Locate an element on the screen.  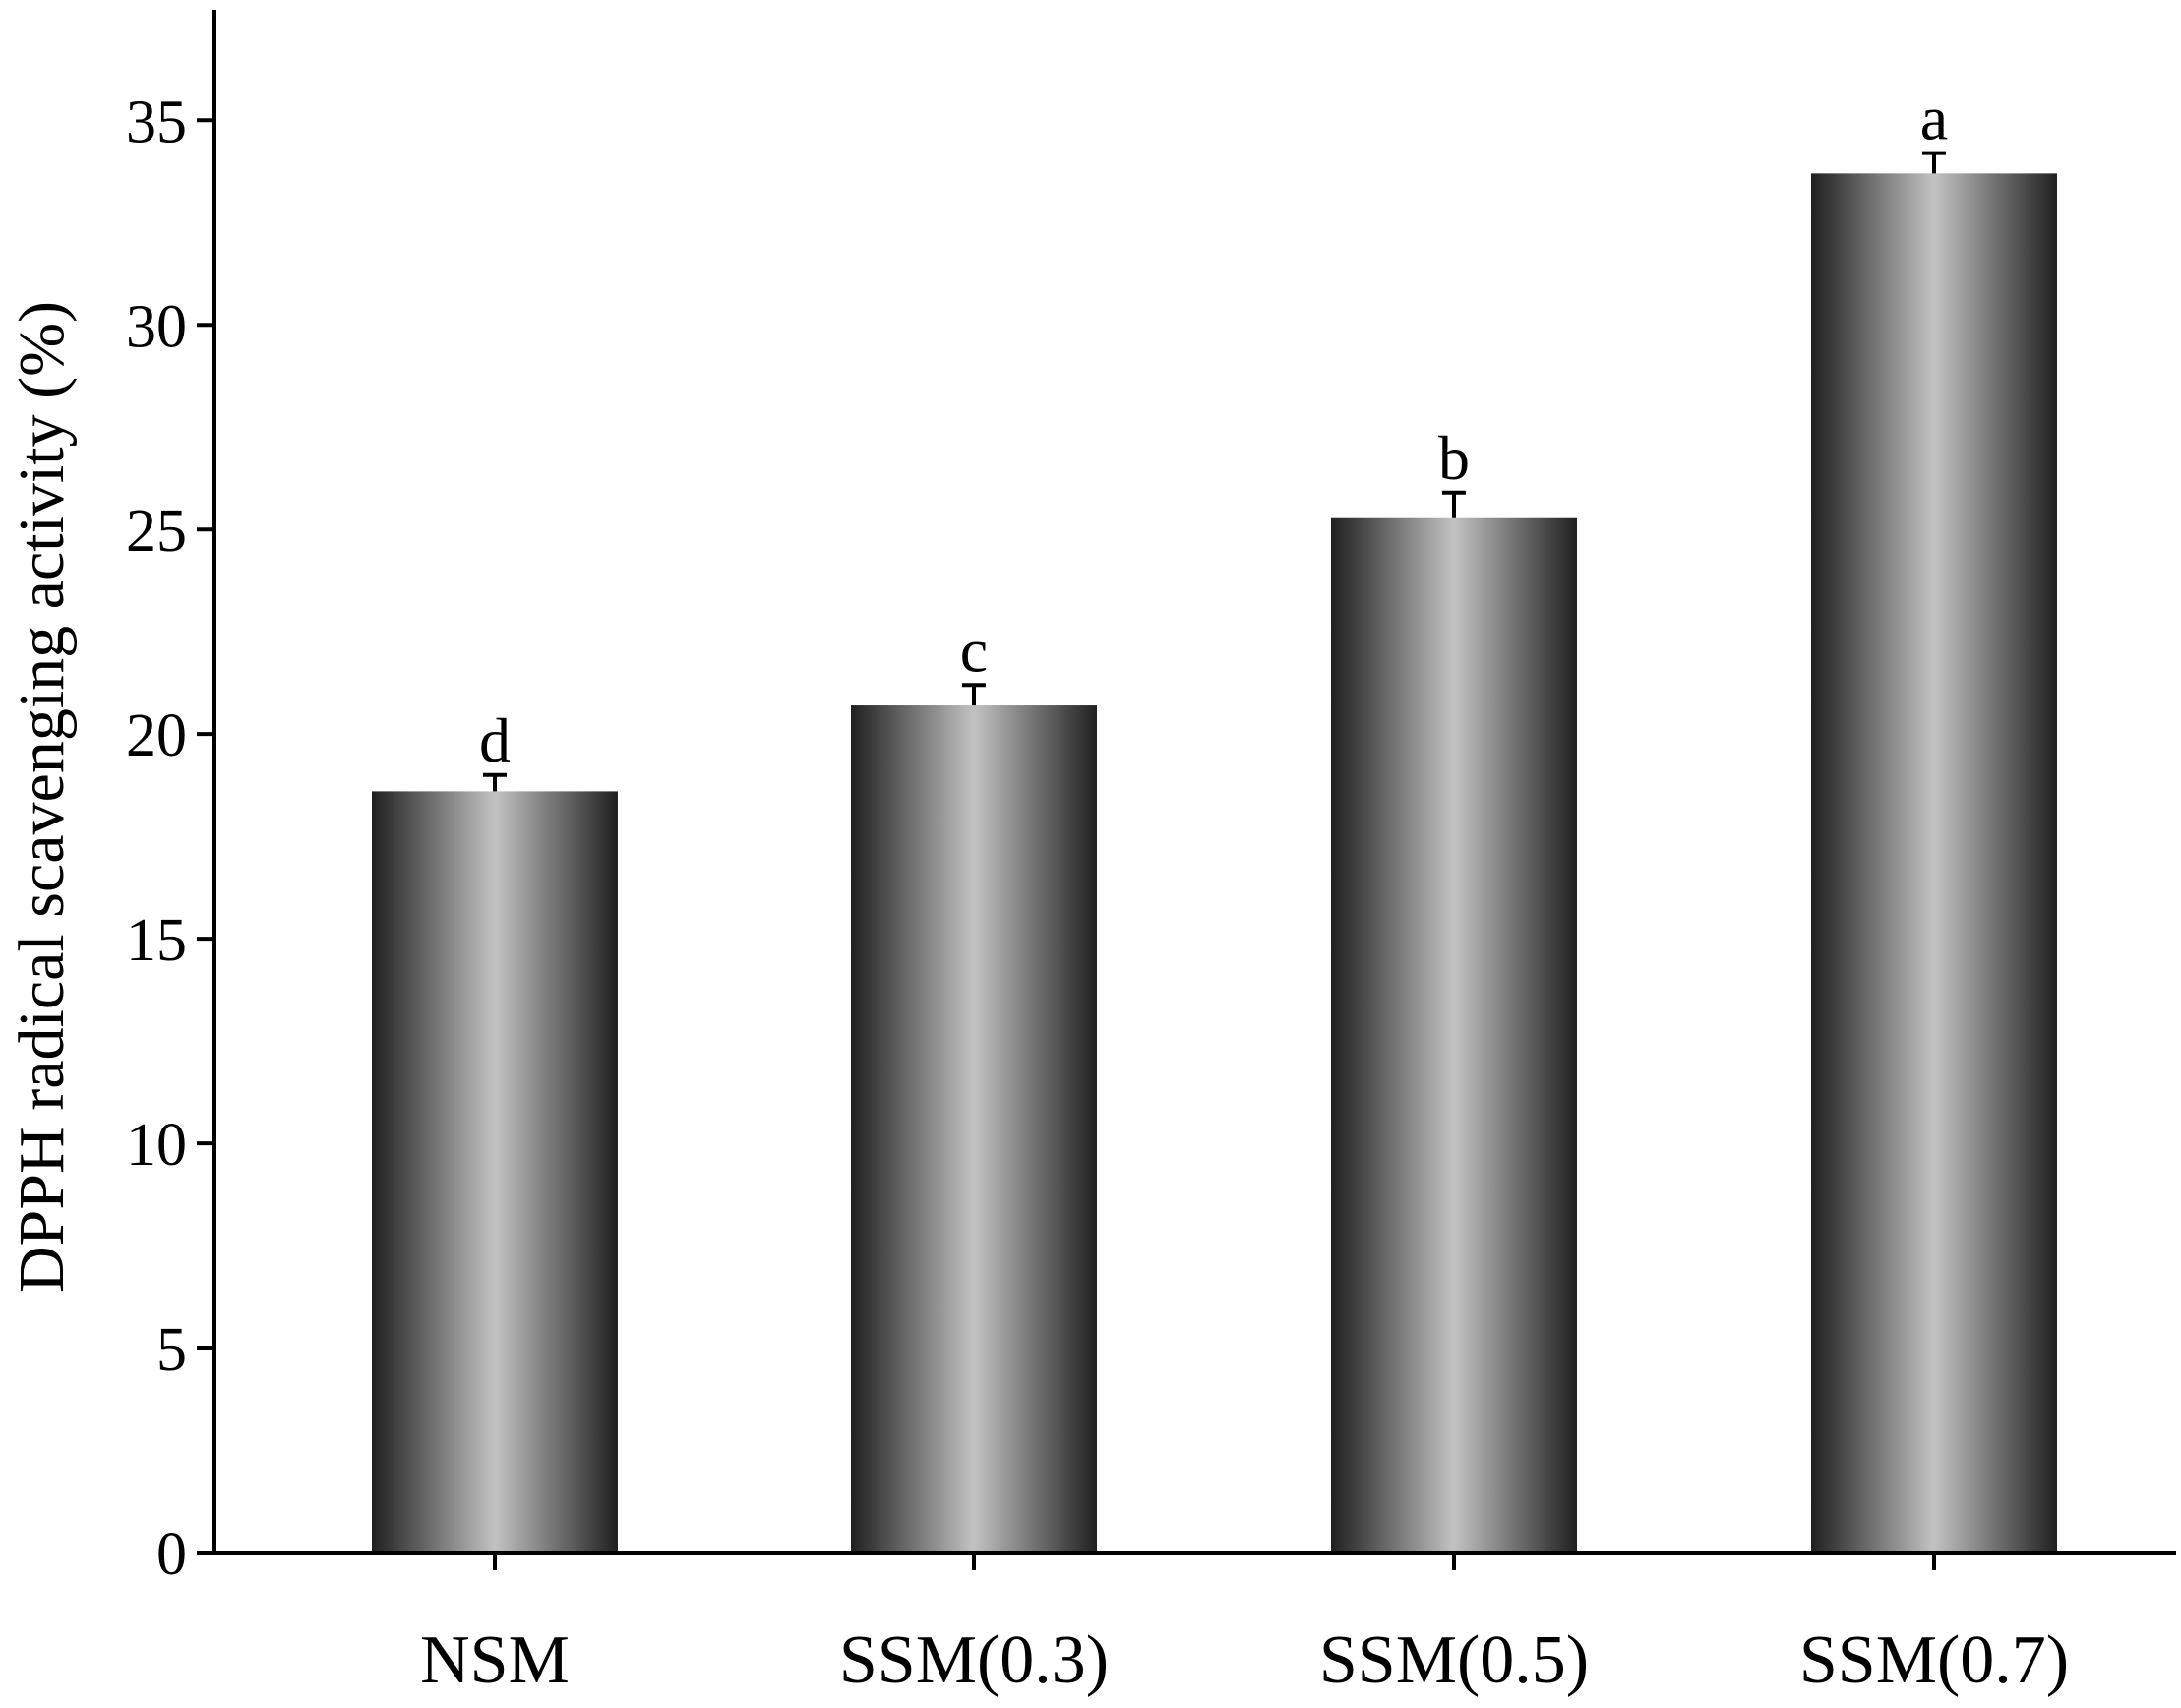
y-tick-label: 35 is located at coordinates (156, 122).